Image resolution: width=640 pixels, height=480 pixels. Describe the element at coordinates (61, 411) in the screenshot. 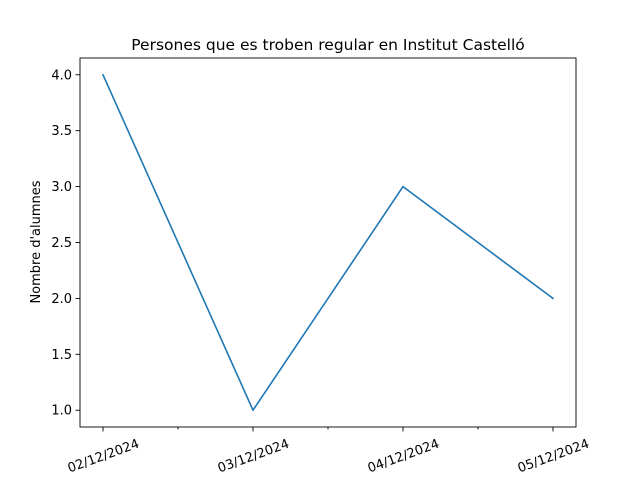

I see `y-tick-label: 1.0` at that location.